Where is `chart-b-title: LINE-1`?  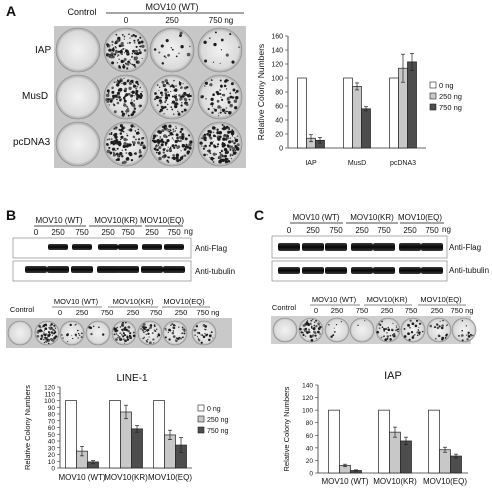 chart-b-title: LINE-1 is located at coordinates (132, 378).